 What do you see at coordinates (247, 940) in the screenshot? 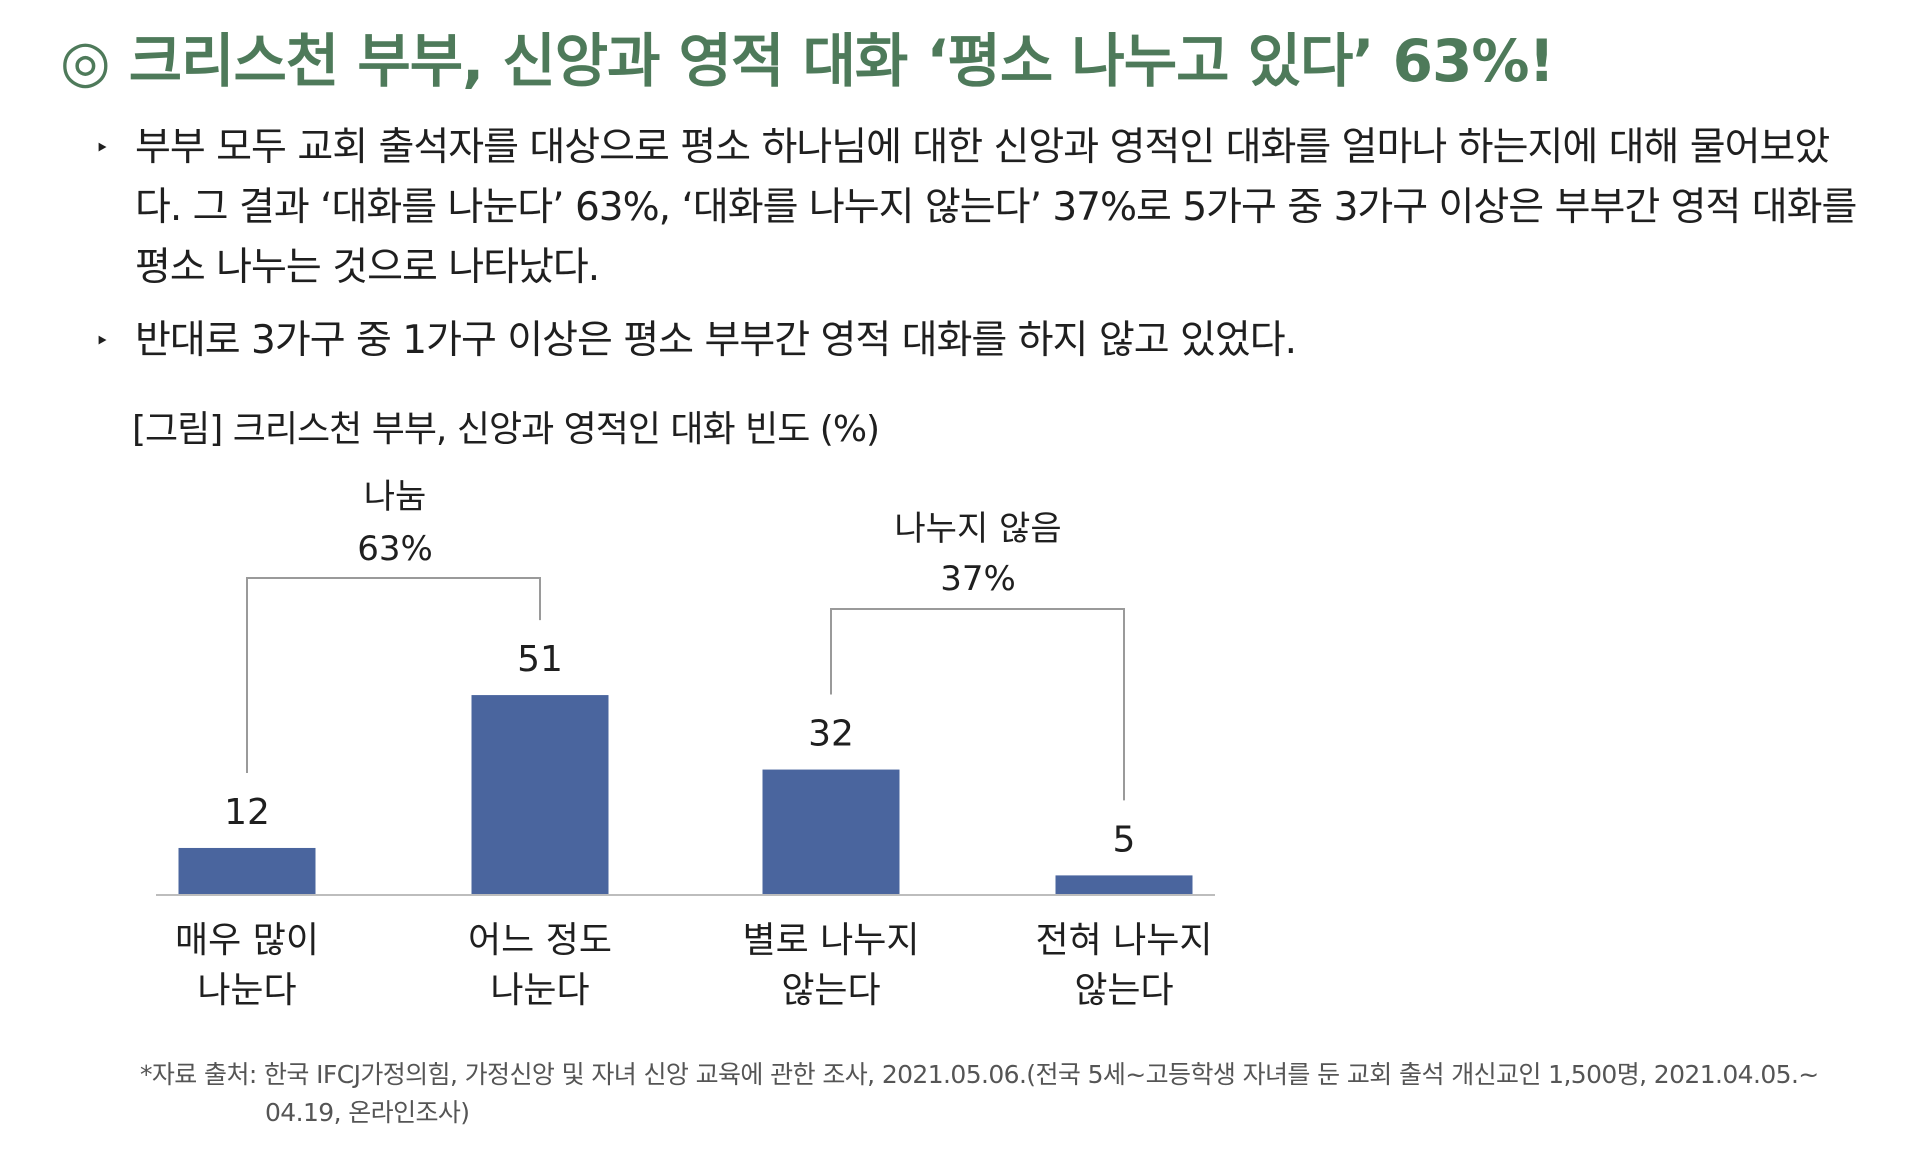
I see `category-label: 매우 많이` at bounding box center [247, 940].